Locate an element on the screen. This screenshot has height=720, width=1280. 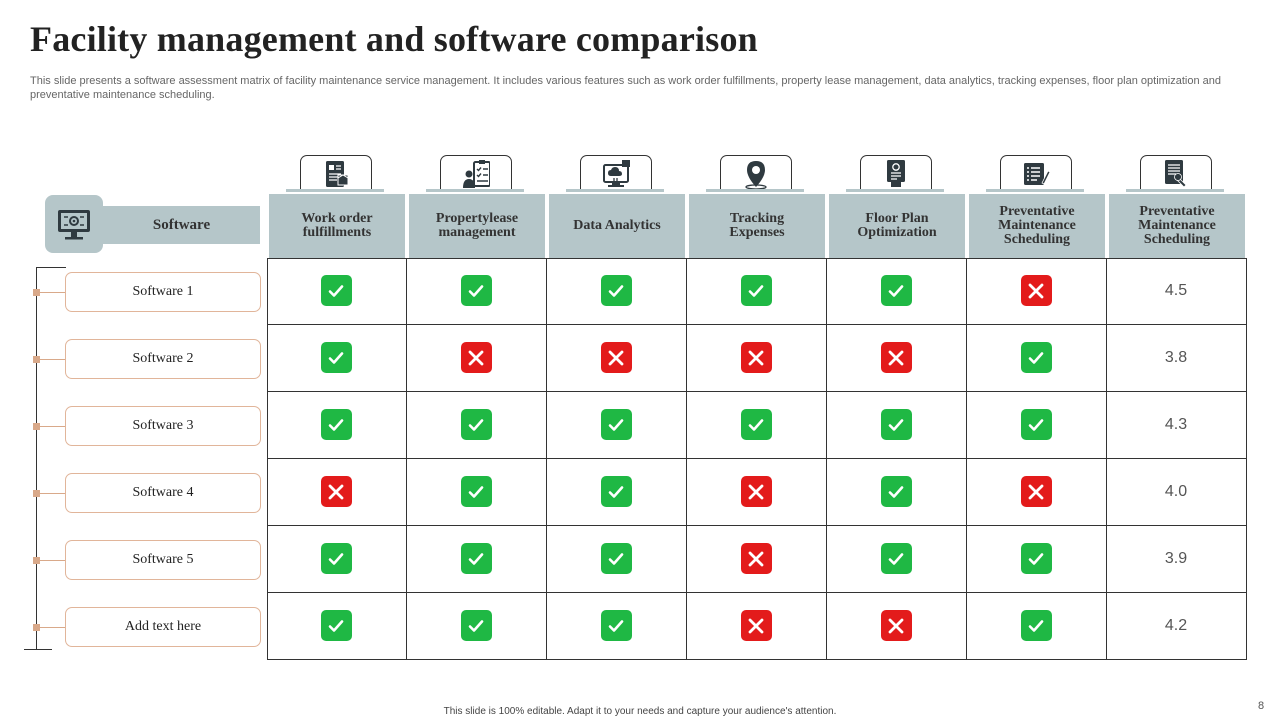
column-header: Work order fulfillments is located at coordinates (337, 226).